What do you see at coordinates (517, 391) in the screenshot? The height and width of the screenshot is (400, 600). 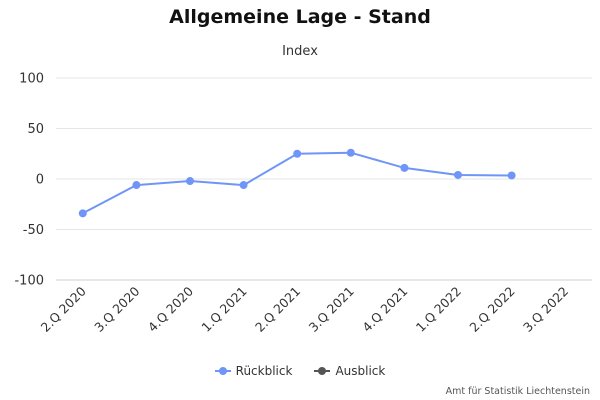 I see `source-credit: Amt für Statistik Liechtenstein` at bounding box center [517, 391].